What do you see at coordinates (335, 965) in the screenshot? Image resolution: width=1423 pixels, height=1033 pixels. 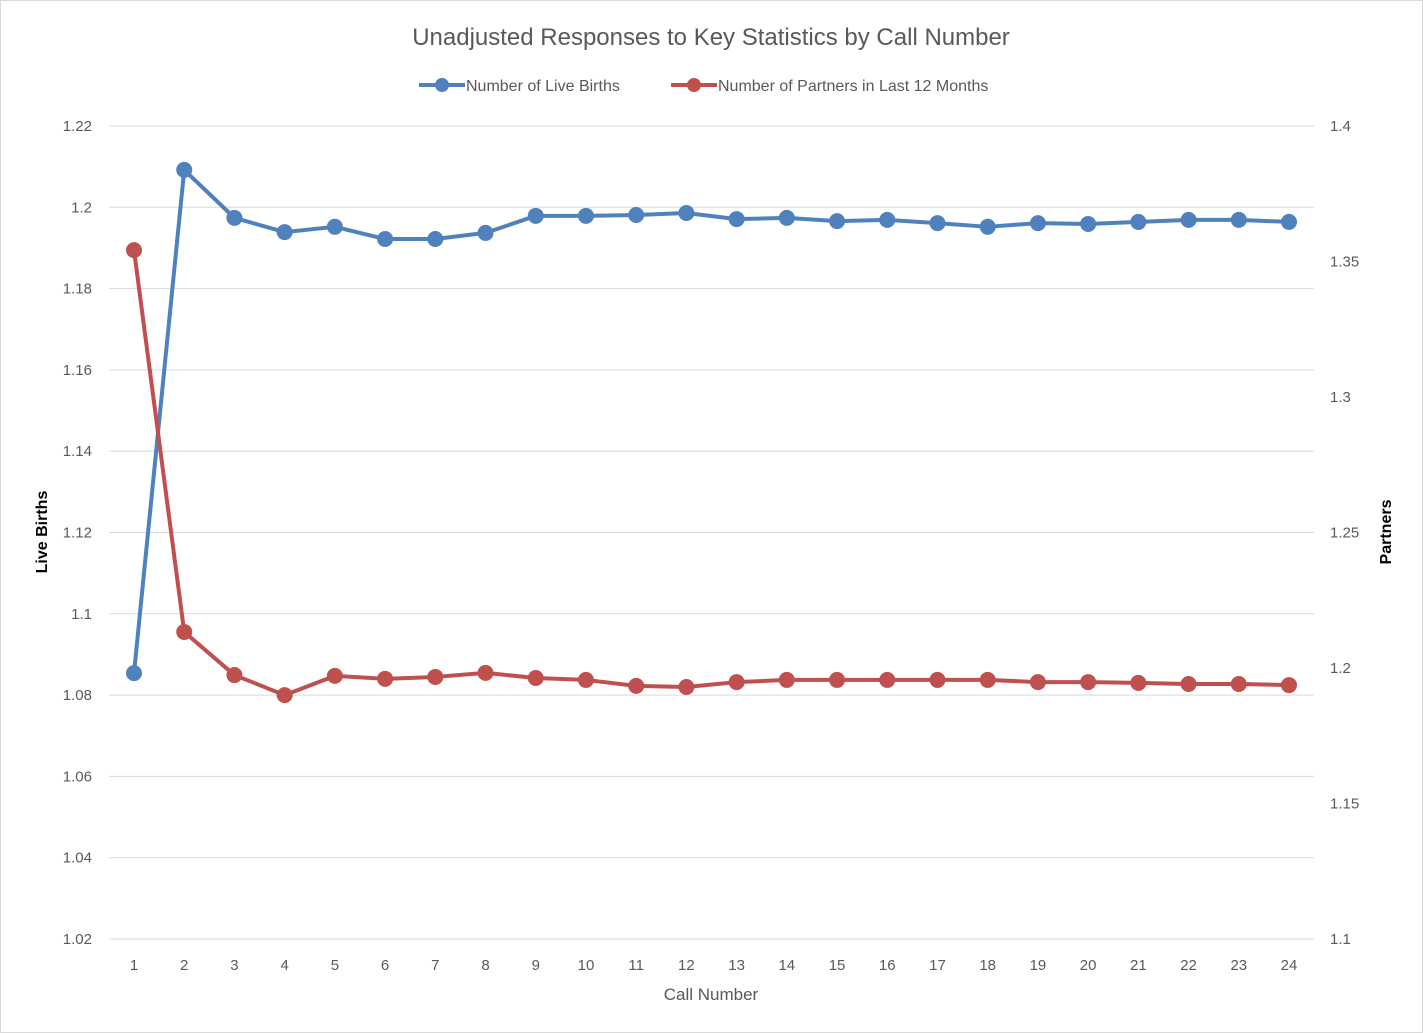 I see `x-tick-label: 5` at bounding box center [335, 965].